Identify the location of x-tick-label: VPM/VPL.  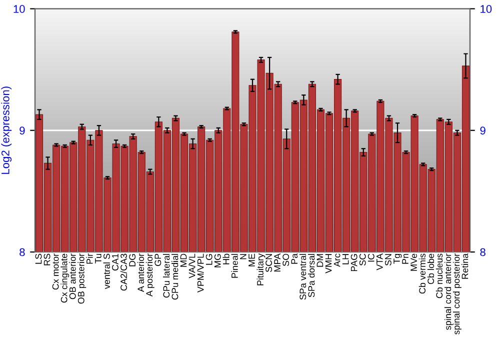
(200, 273).